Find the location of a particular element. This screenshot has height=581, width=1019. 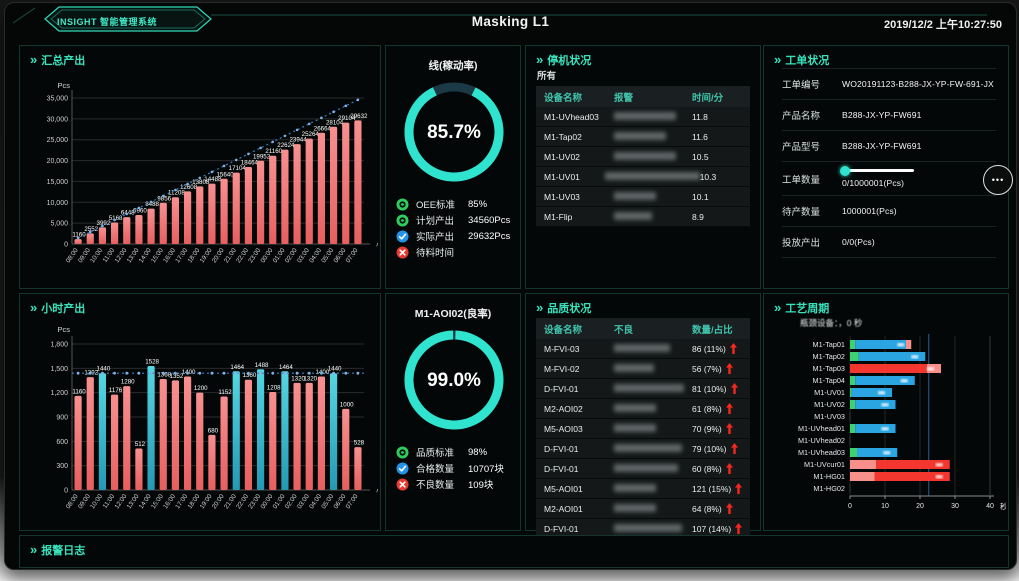

work-order-row: 产品名称 B288-JX-YP-FW691 is located at coordinates (889, 115).